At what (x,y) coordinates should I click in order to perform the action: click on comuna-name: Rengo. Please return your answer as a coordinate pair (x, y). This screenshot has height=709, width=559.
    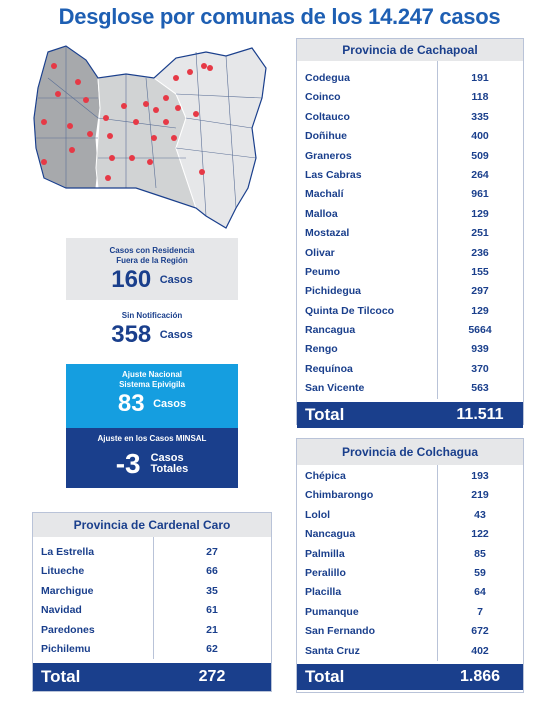
    Looking at the image, I should click on (321, 349).